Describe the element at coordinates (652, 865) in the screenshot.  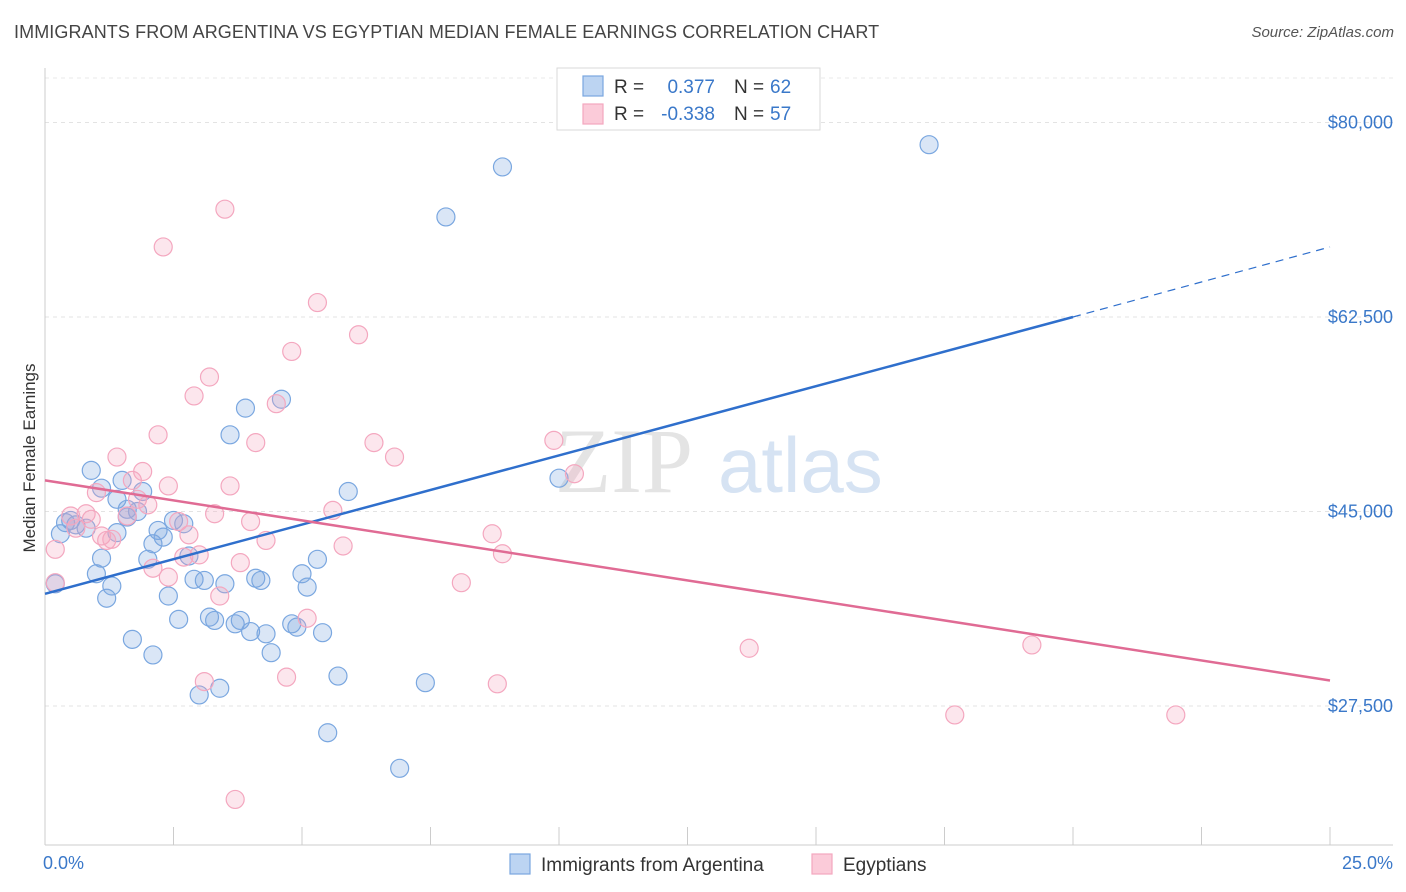
I see `bottom-legend-argentina: Immigrants from Argentina` at that location.